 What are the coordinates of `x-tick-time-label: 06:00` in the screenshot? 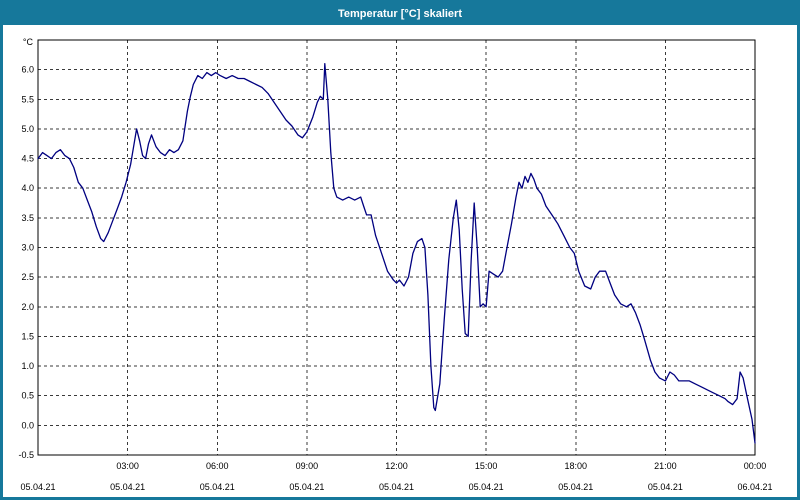 It's located at (217, 466).